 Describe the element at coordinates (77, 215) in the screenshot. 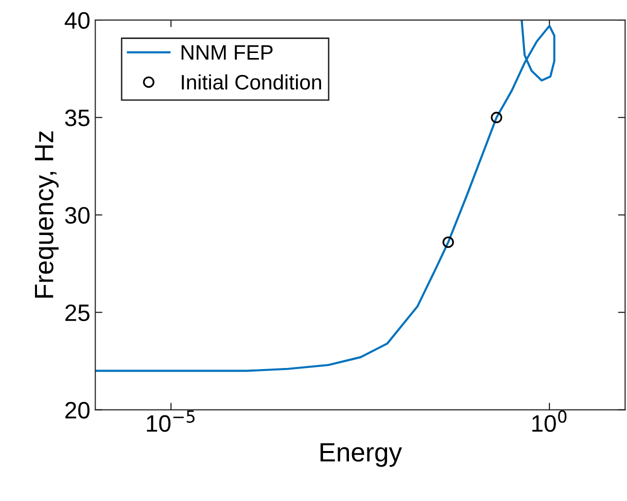

I see `y-tick-label: 30` at that location.